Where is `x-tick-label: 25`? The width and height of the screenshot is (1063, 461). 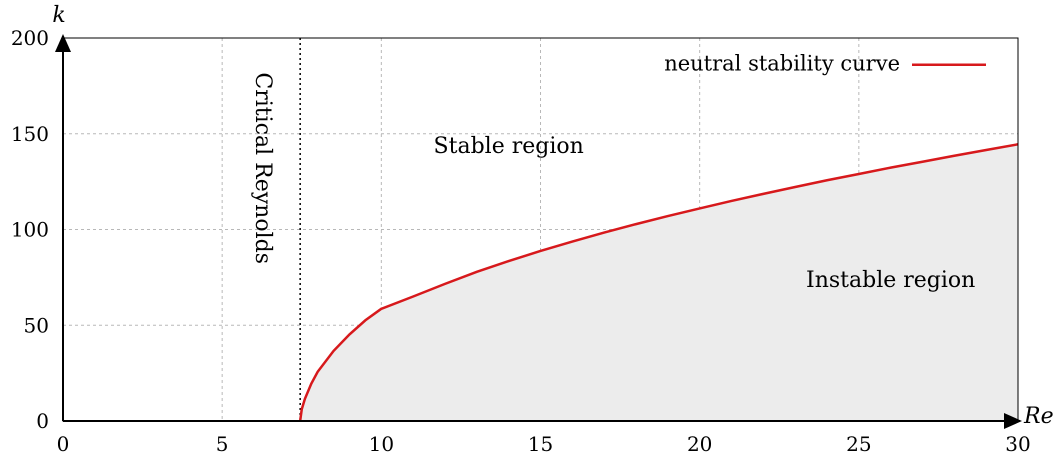
x-tick-label: 25 is located at coordinates (858, 444).